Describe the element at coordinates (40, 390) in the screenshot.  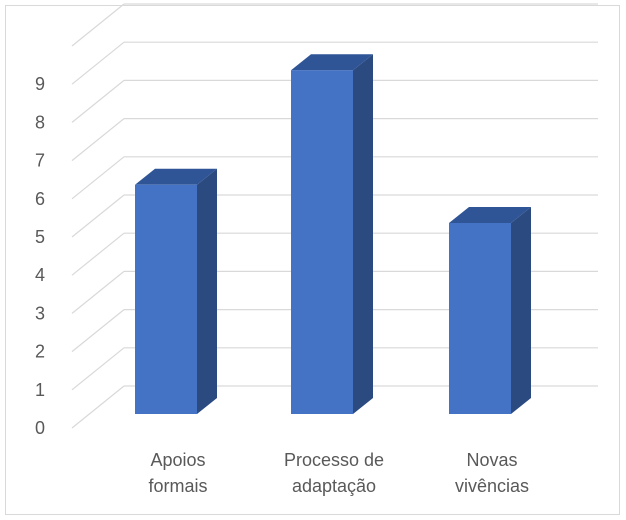
I see `y-tick-label: 1` at that location.